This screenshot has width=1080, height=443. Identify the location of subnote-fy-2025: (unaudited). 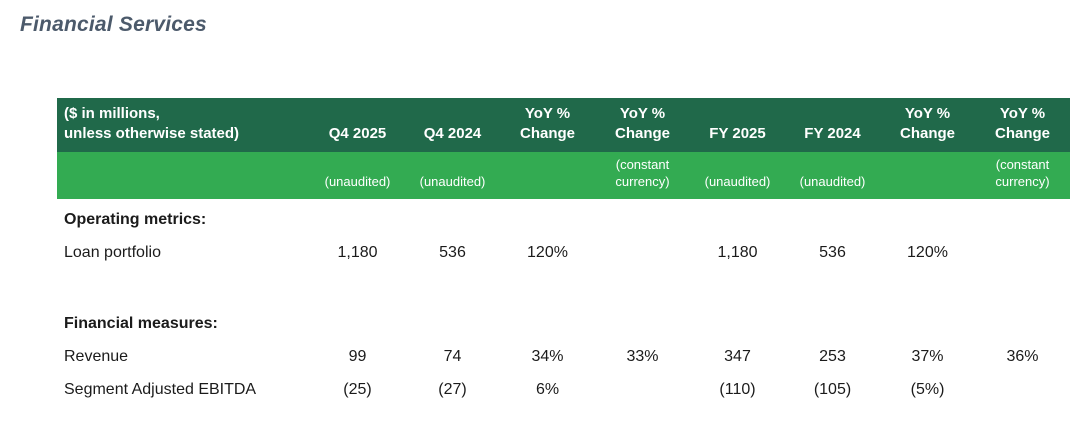
(737, 175).